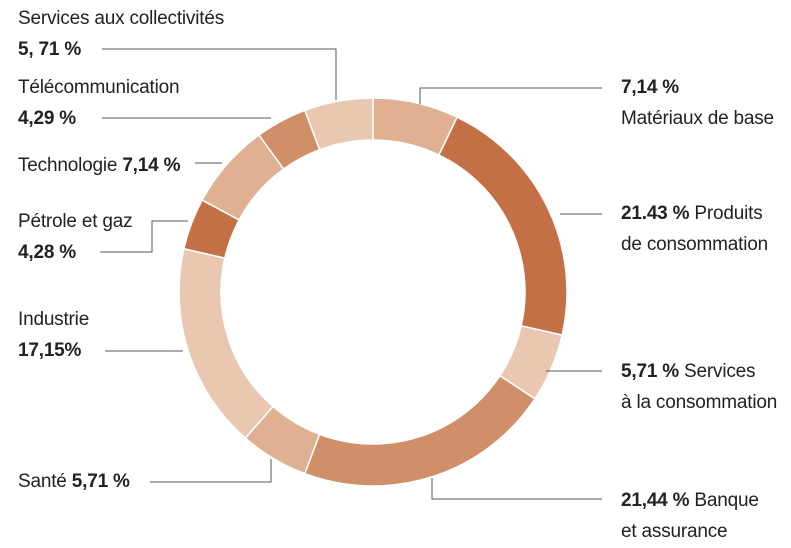  What do you see at coordinates (697, 118) in the screenshot?
I see `label-materiaux-name: Matériaux de base` at bounding box center [697, 118].